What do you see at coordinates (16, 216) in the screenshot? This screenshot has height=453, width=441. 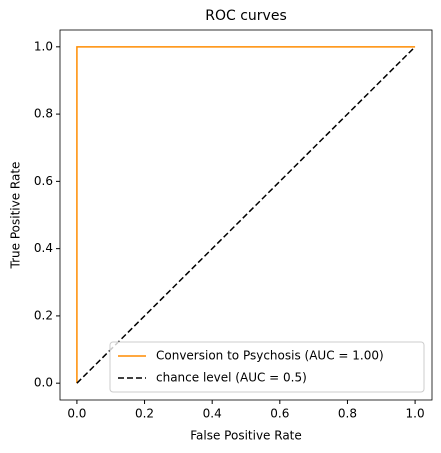 I see `y-axis-label: True Positive Rate` at bounding box center [16, 216].